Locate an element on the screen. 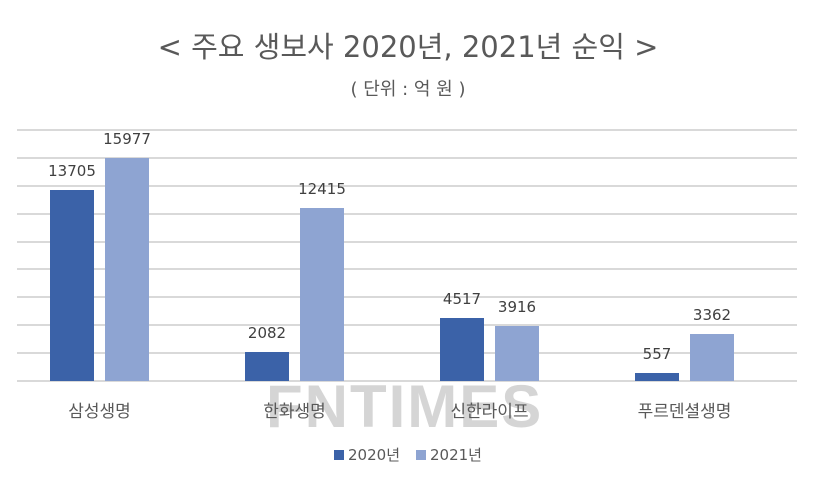 This screenshot has width=816, height=478. bar-2020년-삼성생명 is located at coordinates (72, 285).